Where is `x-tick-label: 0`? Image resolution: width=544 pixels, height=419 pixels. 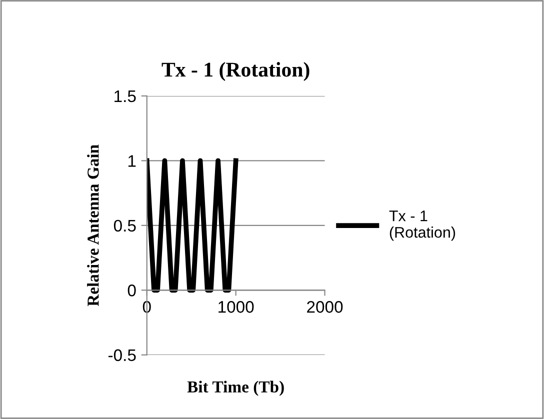
x-tick-label: 0 is located at coordinates (146, 307).